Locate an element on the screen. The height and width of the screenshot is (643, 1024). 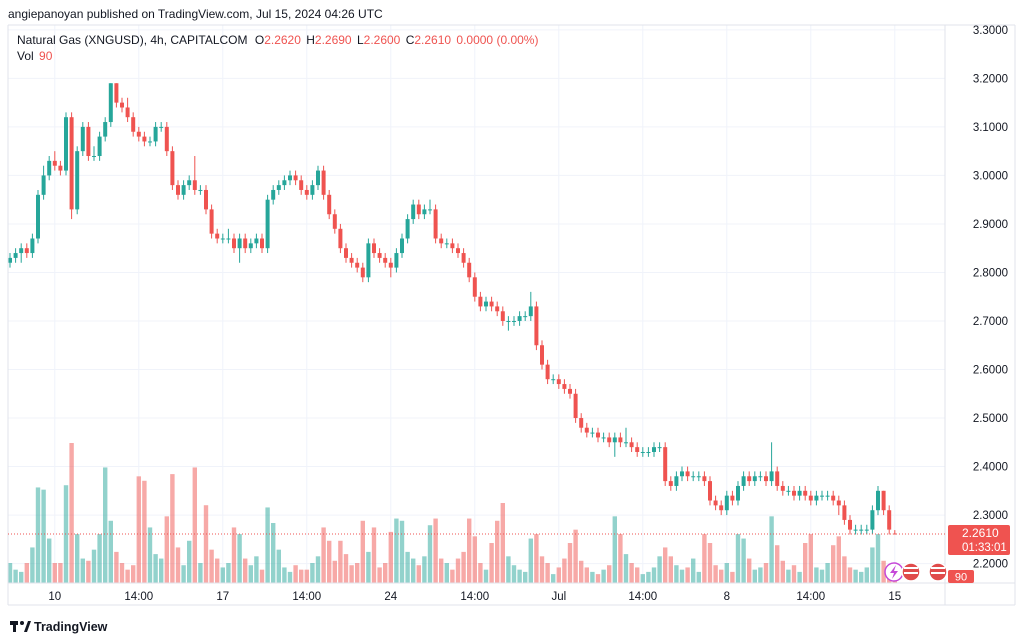
legend-title: Natural Gas (XNGUSD), 4h, CAPITALCOM is located at coordinates (132, 40).